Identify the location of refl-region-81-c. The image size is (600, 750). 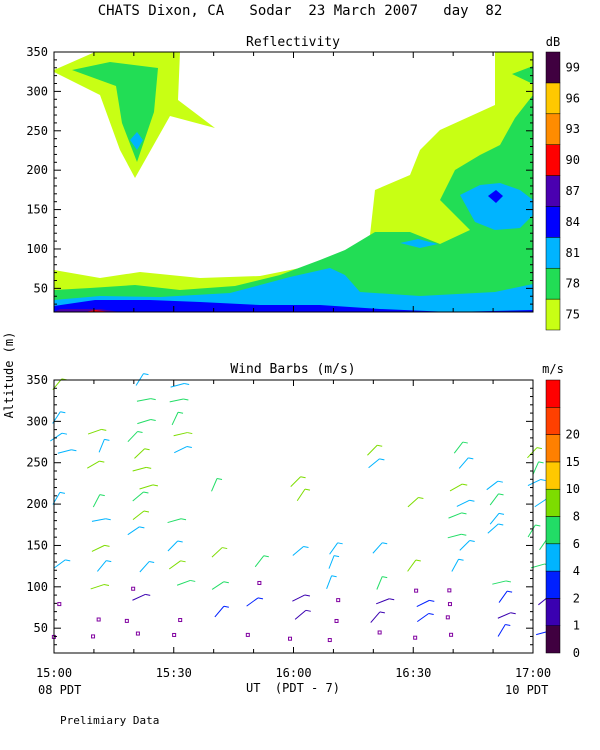
(419, 243).